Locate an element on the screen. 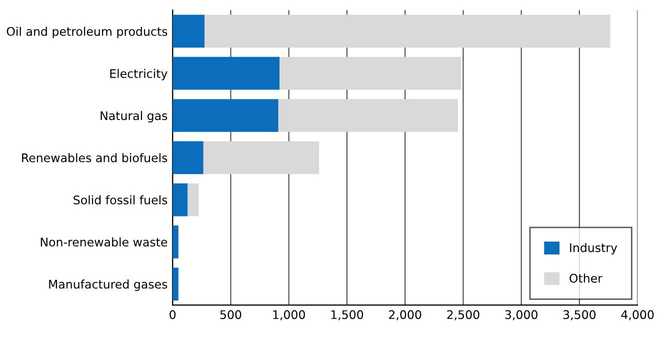  x-tick-label: 1,000 is located at coordinates (289, 315).